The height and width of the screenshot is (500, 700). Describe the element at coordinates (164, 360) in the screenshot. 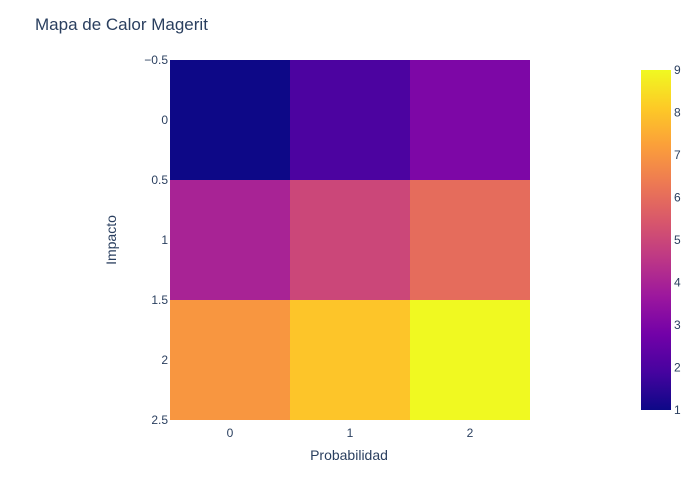

I see `y-tick-label: 2` at that location.